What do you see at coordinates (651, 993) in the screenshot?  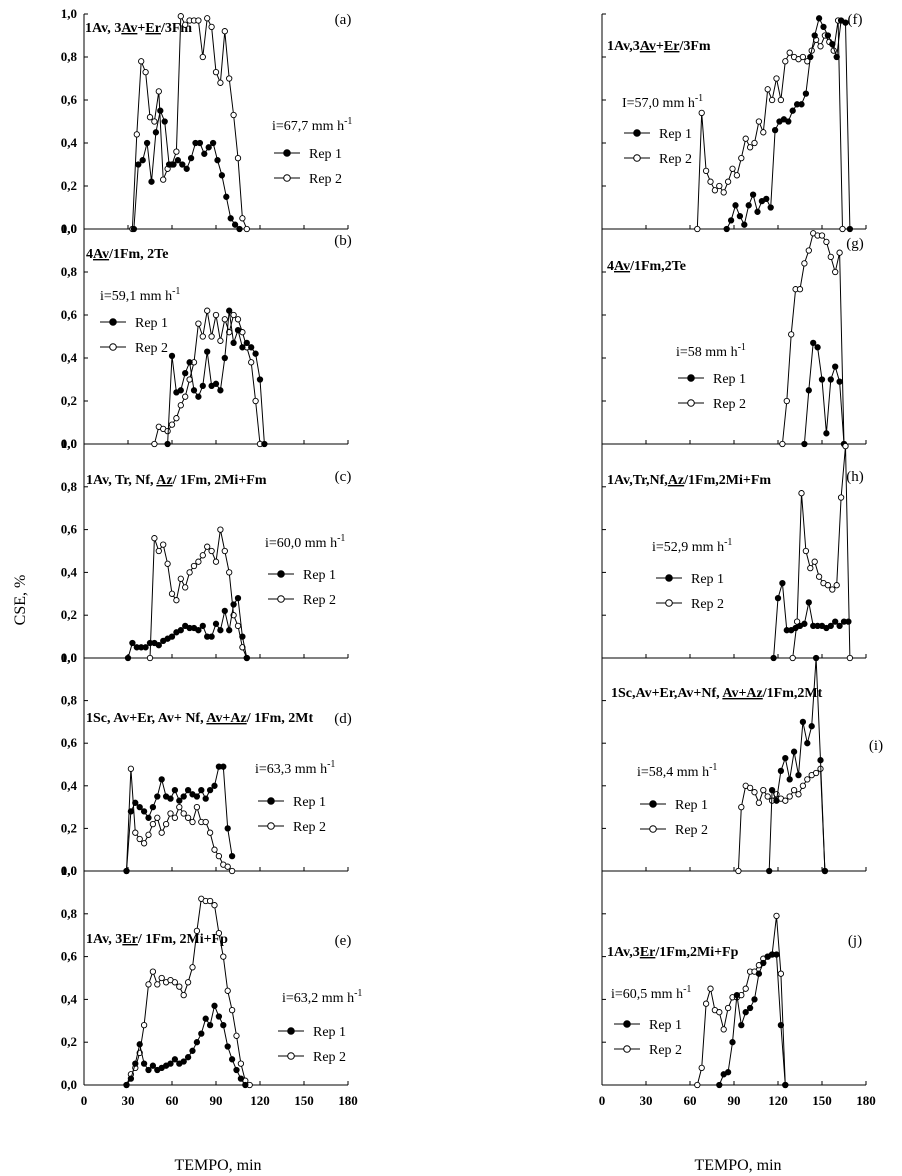 I see `intensity-label: i=60,5 mm h-1` at bounding box center [651, 993].